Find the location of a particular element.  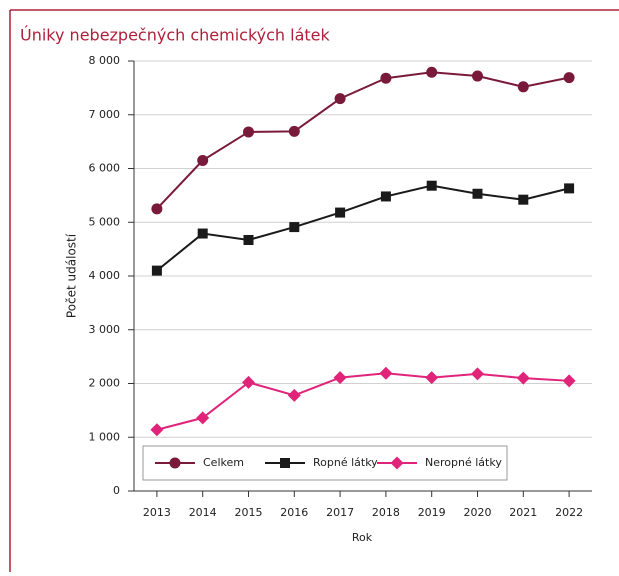

x-tick-label: 2017 is located at coordinates (340, 512).